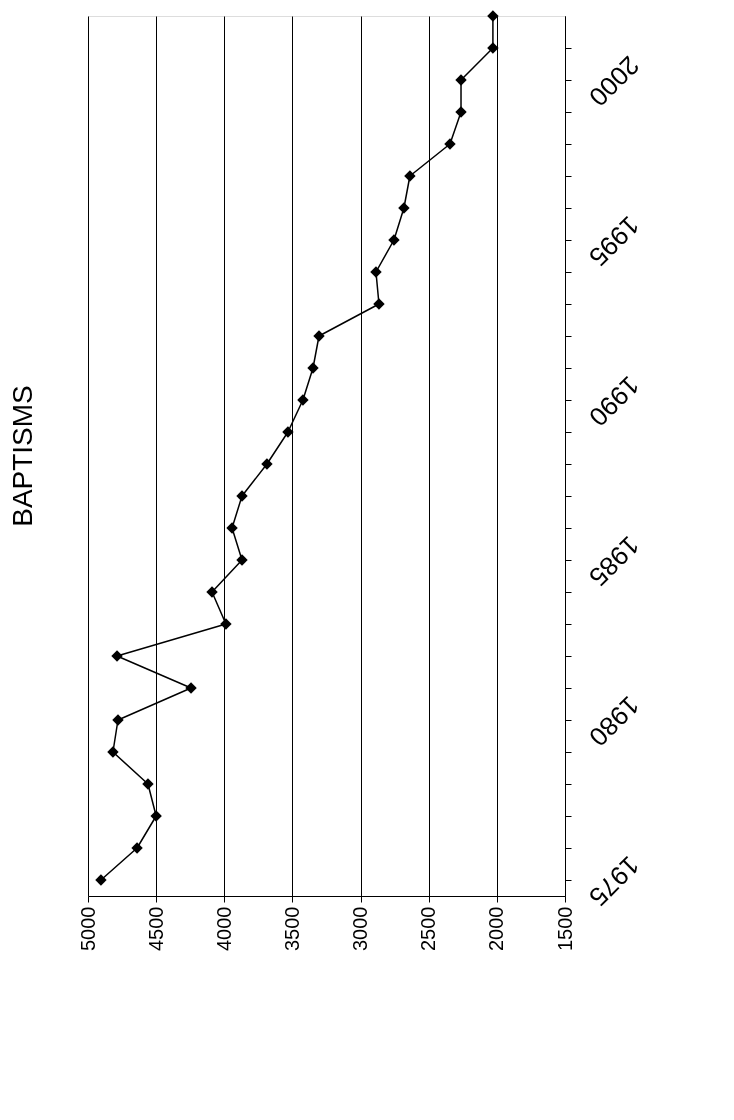  I want to click on x-tick-label: 4000, so click(223, 928).